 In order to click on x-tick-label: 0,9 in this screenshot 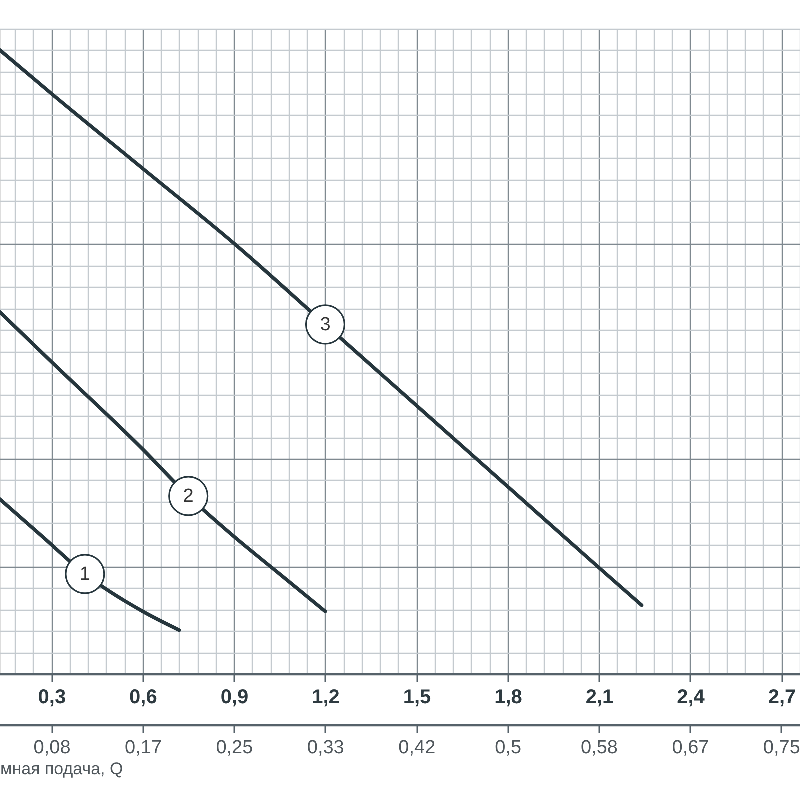, I will do `click(234, 697)`.